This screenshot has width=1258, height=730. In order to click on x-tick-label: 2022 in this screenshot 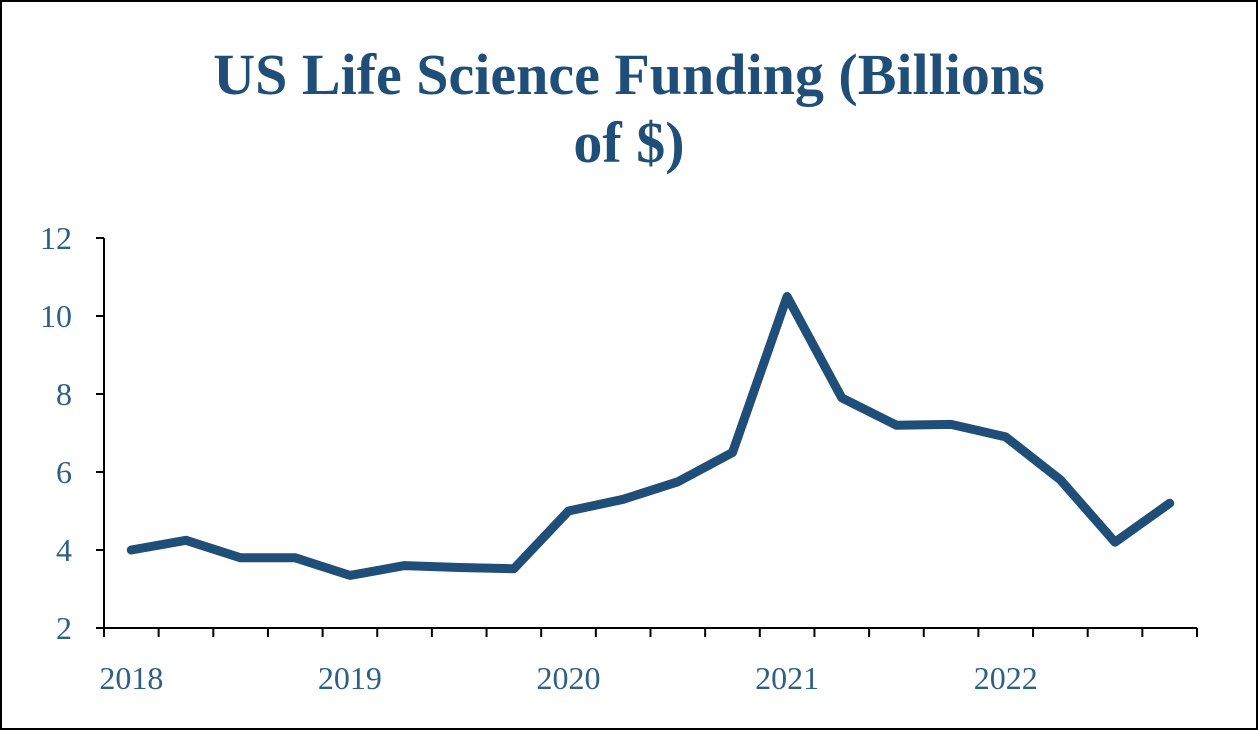, I will do `click(1006, 678)`.